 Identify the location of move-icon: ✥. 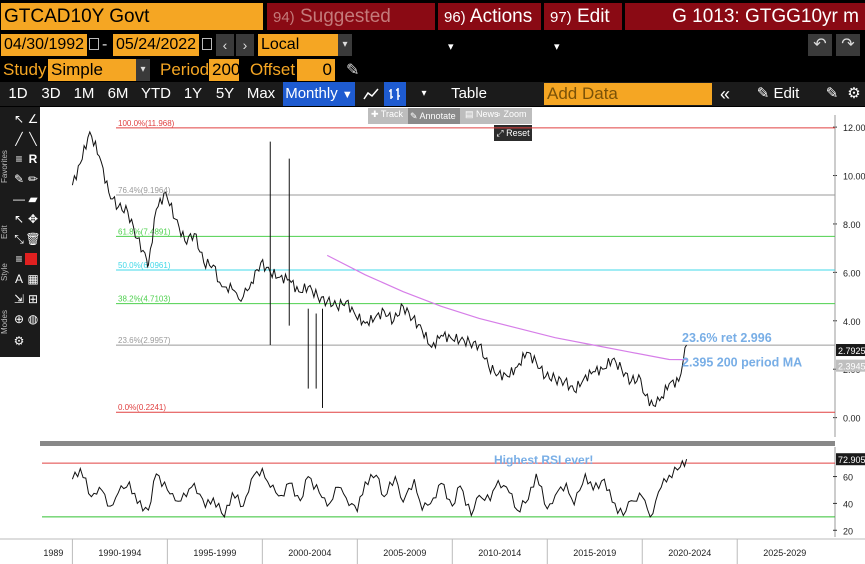
(33, 219).